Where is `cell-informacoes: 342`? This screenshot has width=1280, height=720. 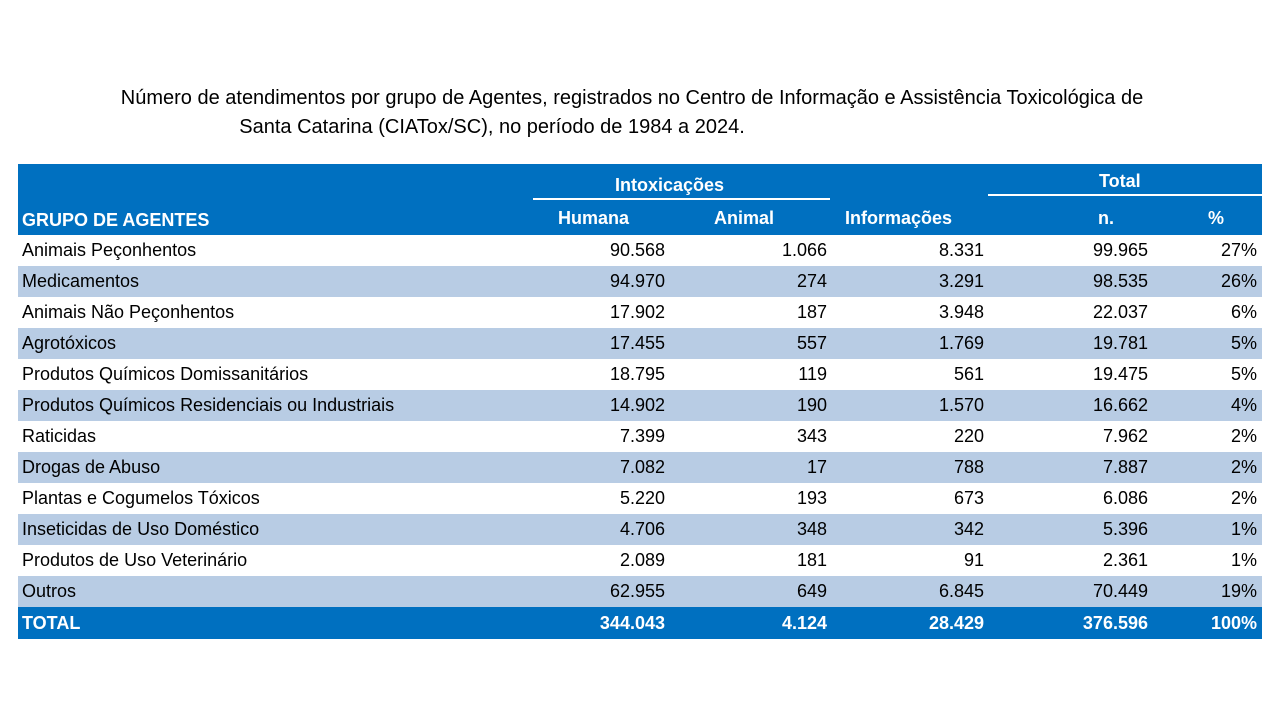 cell-informacoes: 342 is located at coordinates (968, 529).